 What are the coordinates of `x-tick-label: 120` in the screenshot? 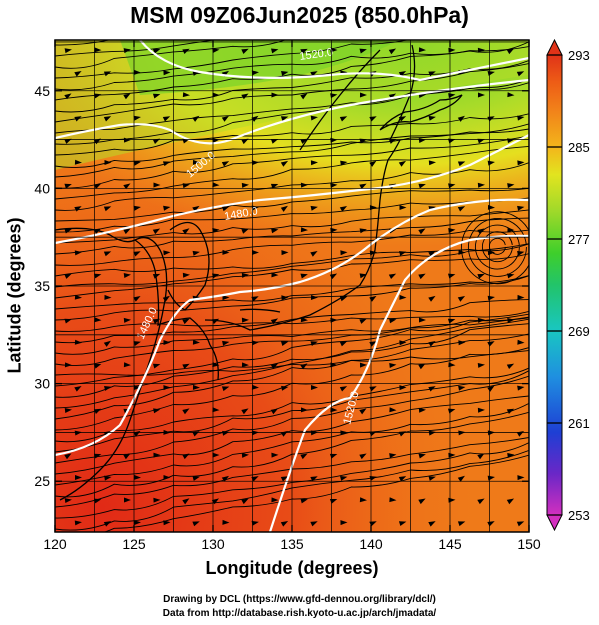 It's located at (55, 544).